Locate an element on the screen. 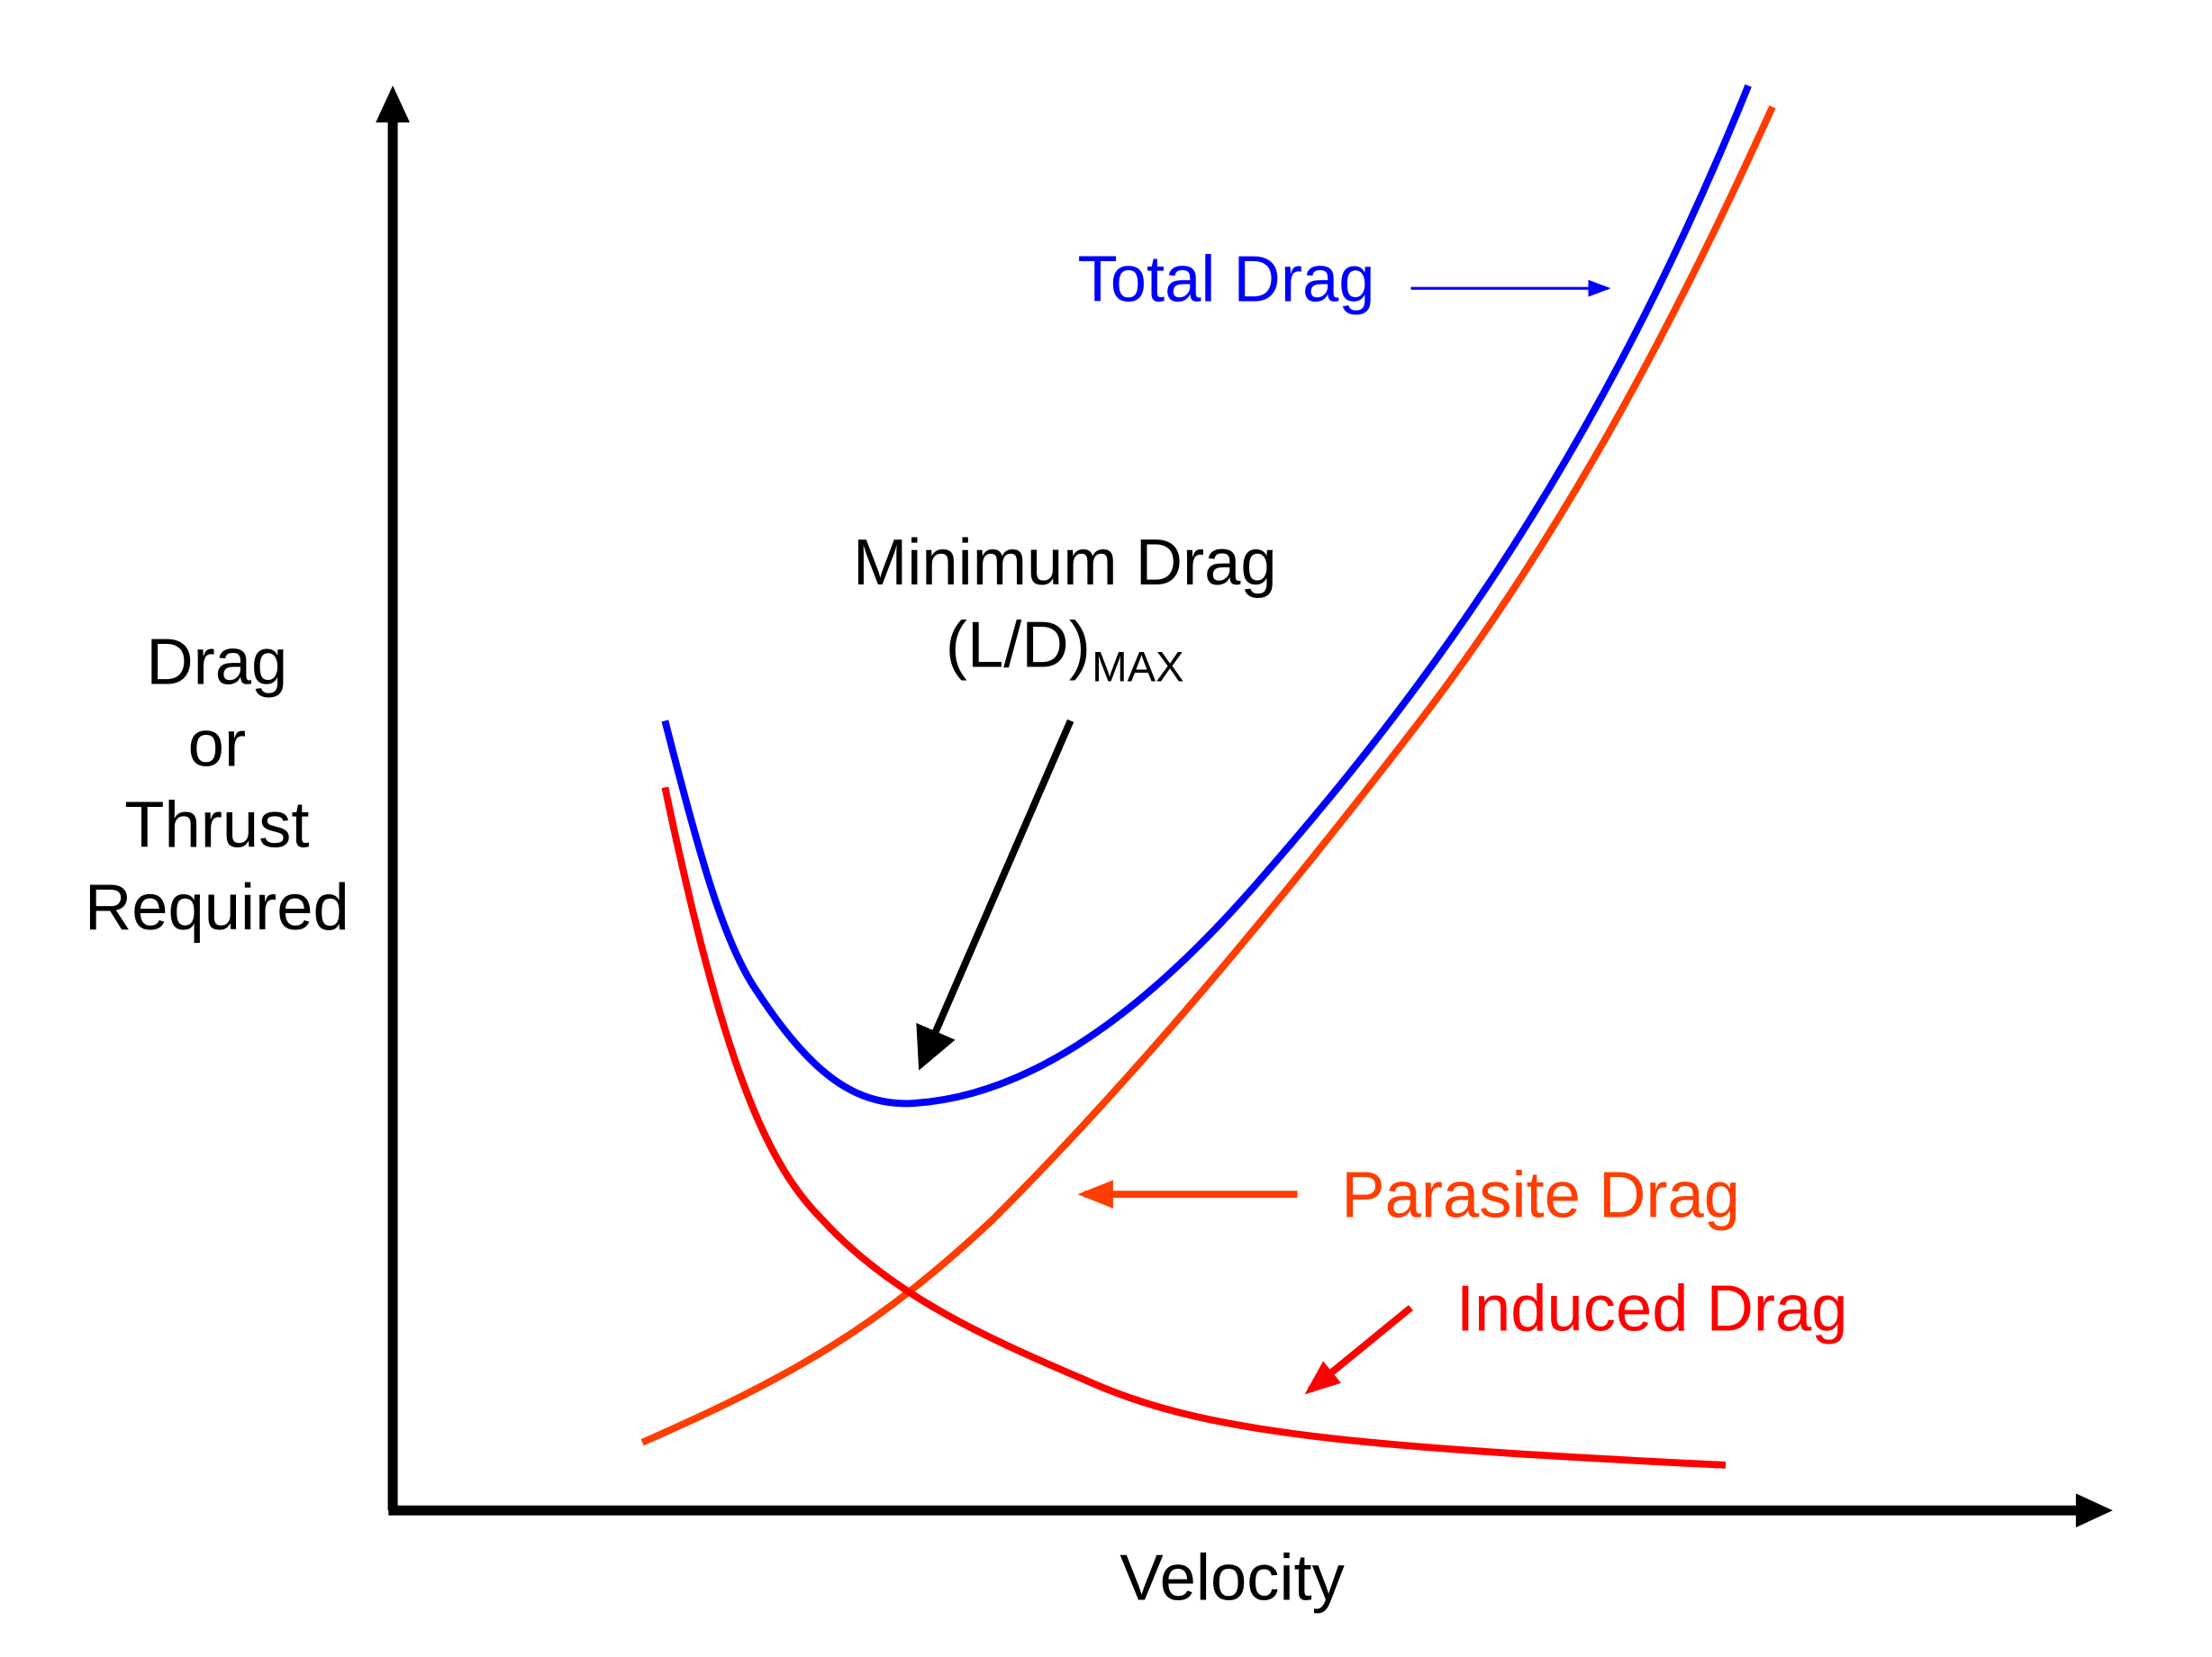 The height and width of the screenshot is (1657, 2212). induced-drag-arrow is located at coordinates (1358, 1350).